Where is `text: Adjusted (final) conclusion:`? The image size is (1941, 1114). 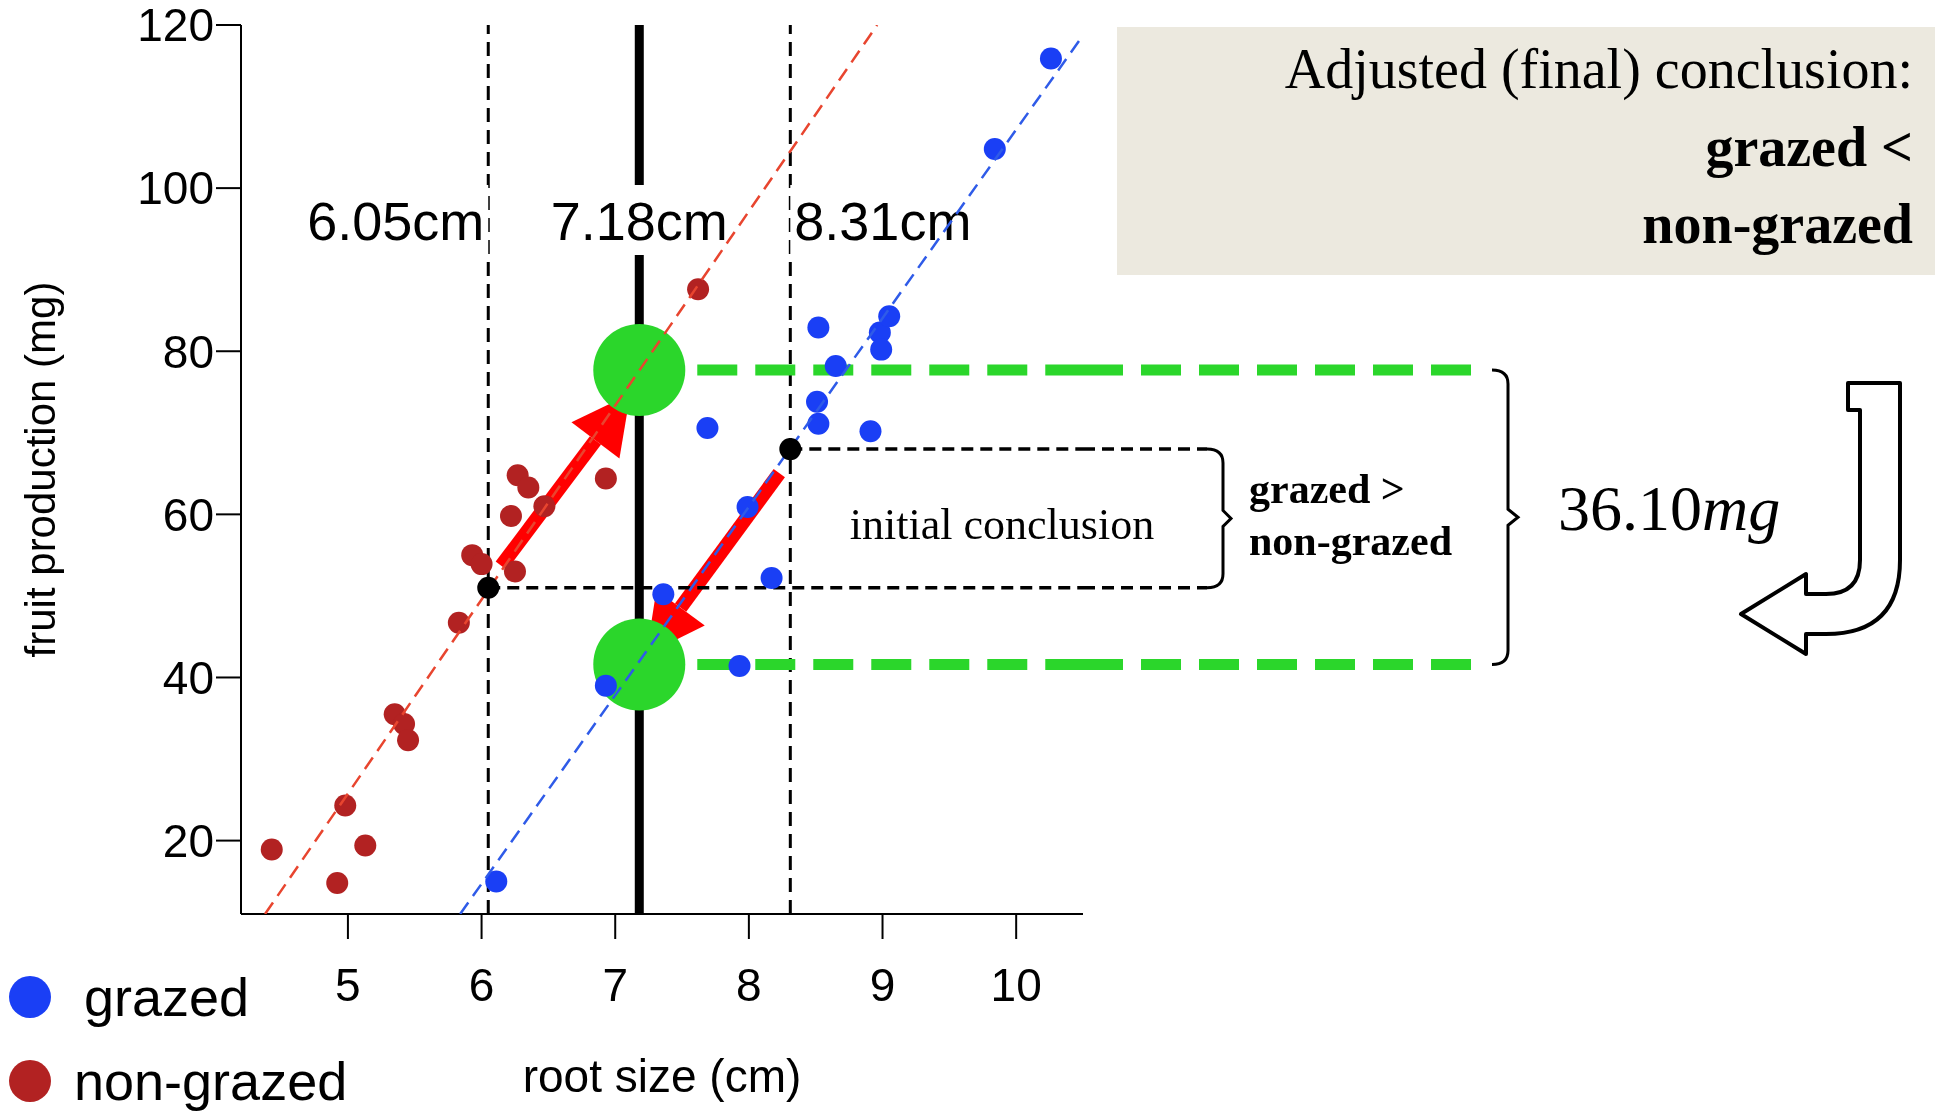
text: Adjusted (final) conclusion: is located at coordinates (1598, 69).